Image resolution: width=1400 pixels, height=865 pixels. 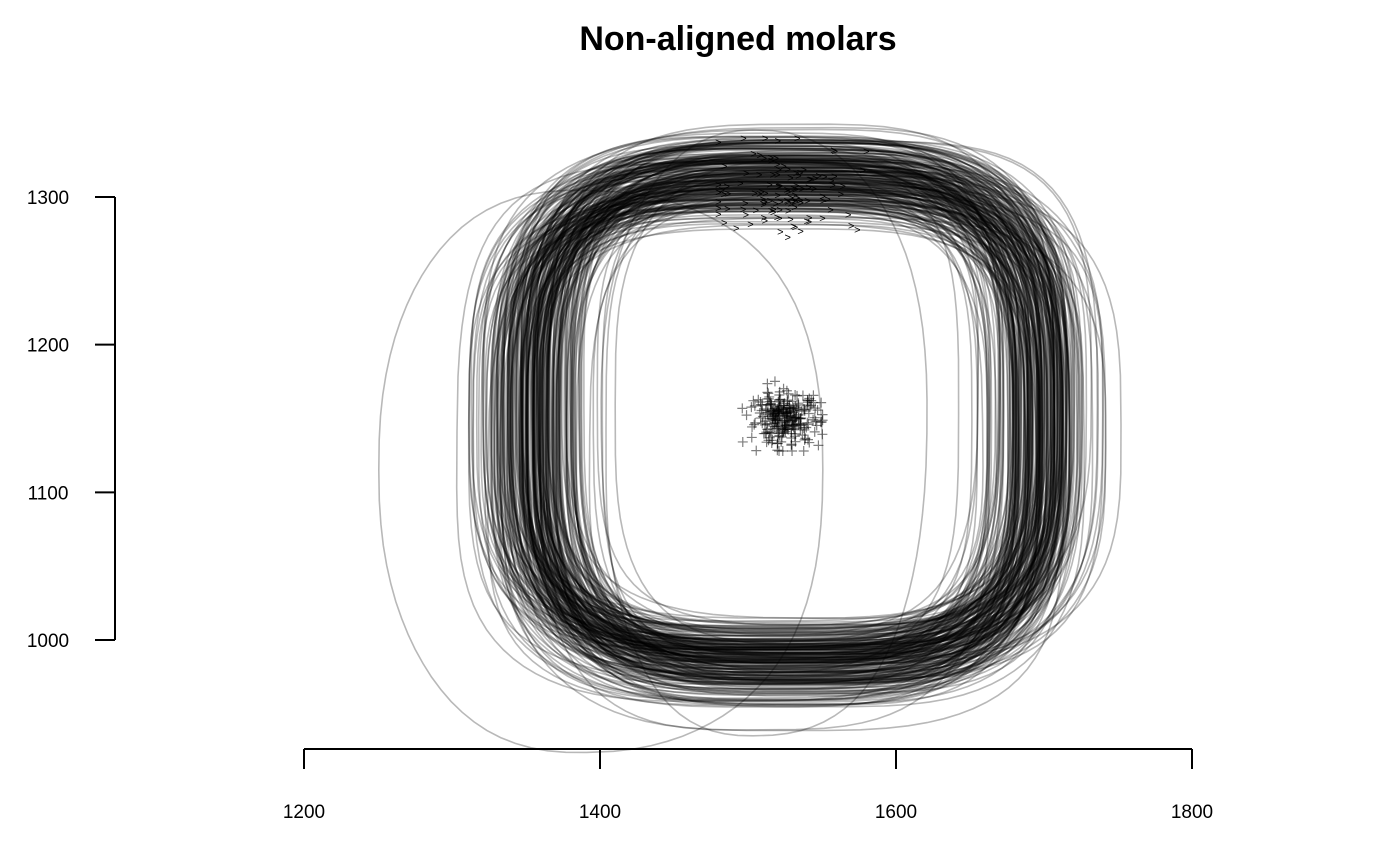 I want to click on x-axis: 1200 1400 1600 1800, so click(x=748, y=785).